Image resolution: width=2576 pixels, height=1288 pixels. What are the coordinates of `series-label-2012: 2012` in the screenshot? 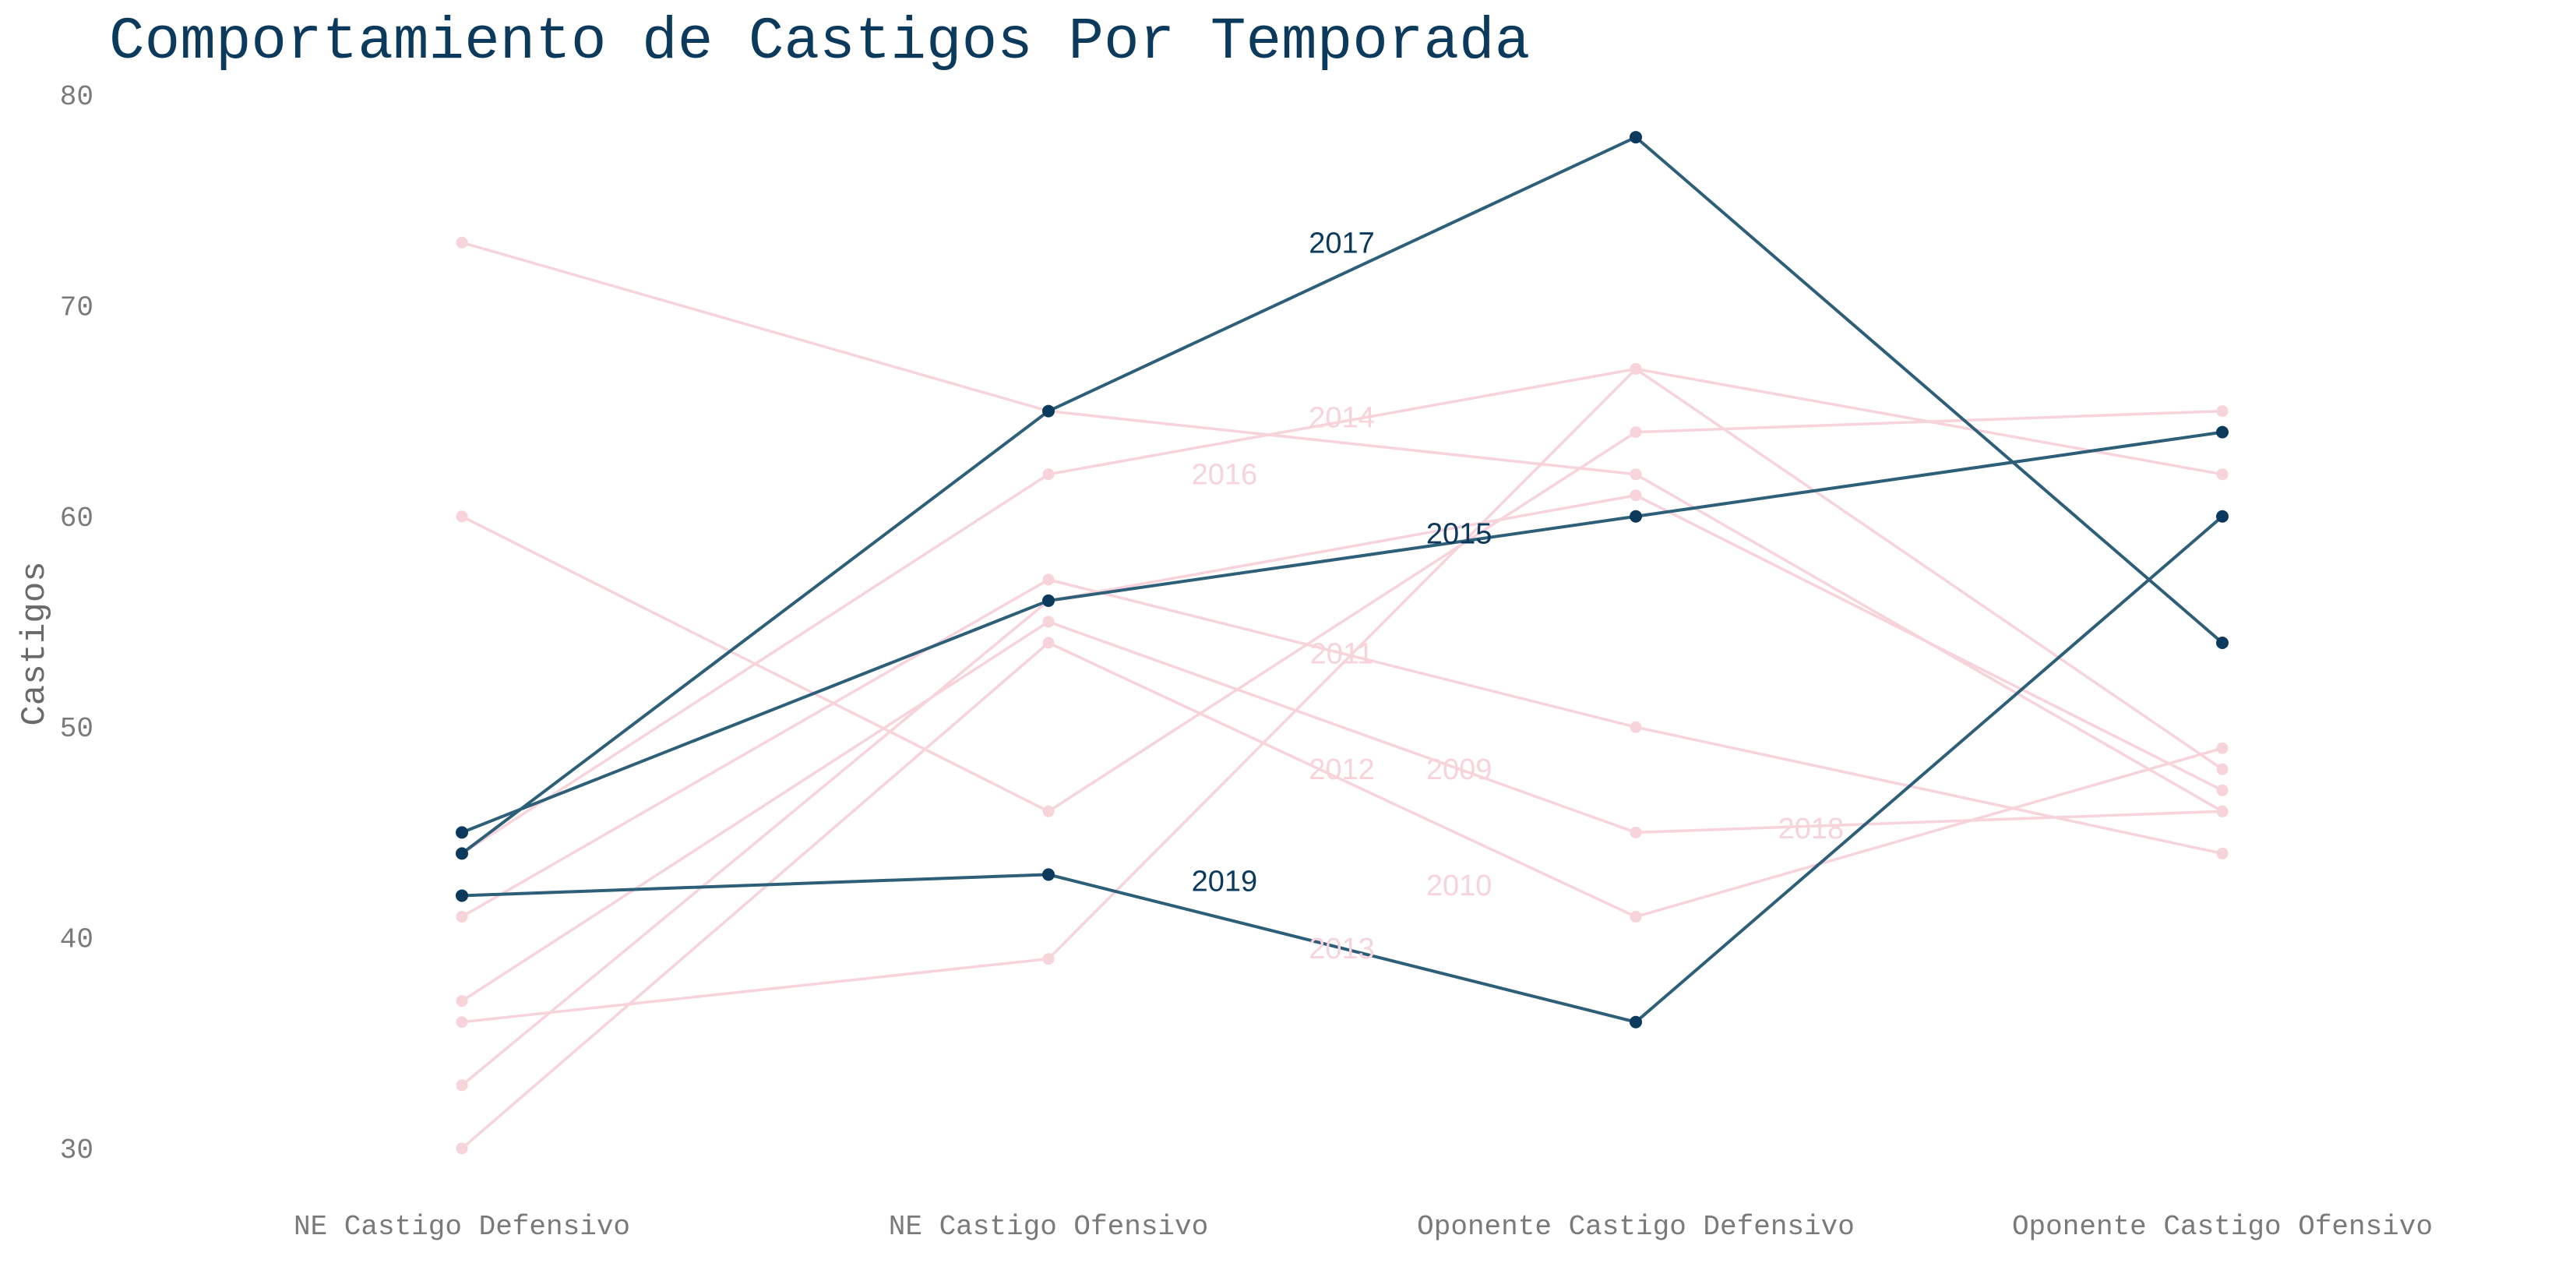 It's located at (1342, 769).